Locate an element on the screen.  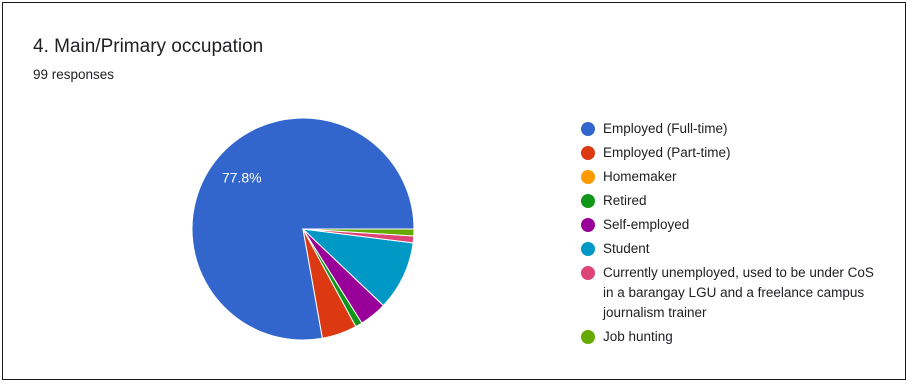
legend-item: Self-employed is located at coordinates (731, 225).